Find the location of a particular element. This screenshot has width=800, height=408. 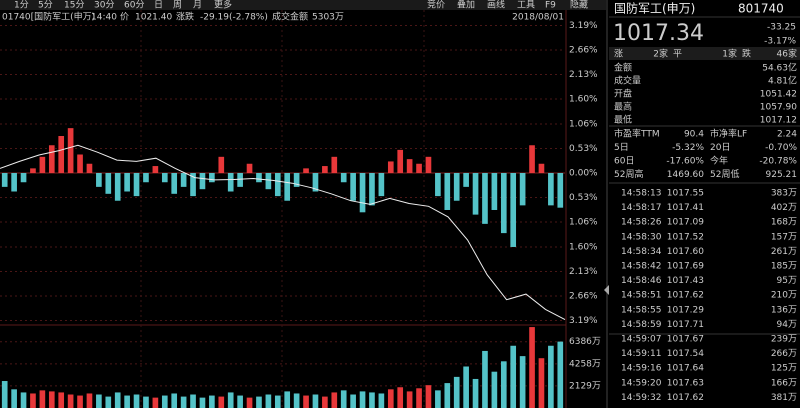

tool-button: 叠加 is located at coordinates (466, 5).